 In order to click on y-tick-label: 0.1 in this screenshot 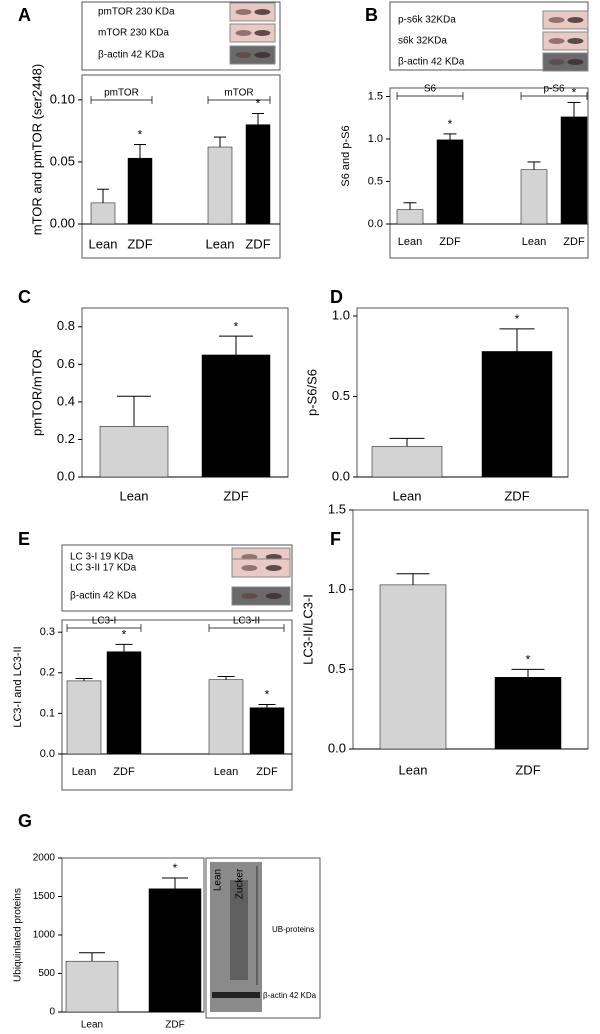, I will do `click(47, 713)`.